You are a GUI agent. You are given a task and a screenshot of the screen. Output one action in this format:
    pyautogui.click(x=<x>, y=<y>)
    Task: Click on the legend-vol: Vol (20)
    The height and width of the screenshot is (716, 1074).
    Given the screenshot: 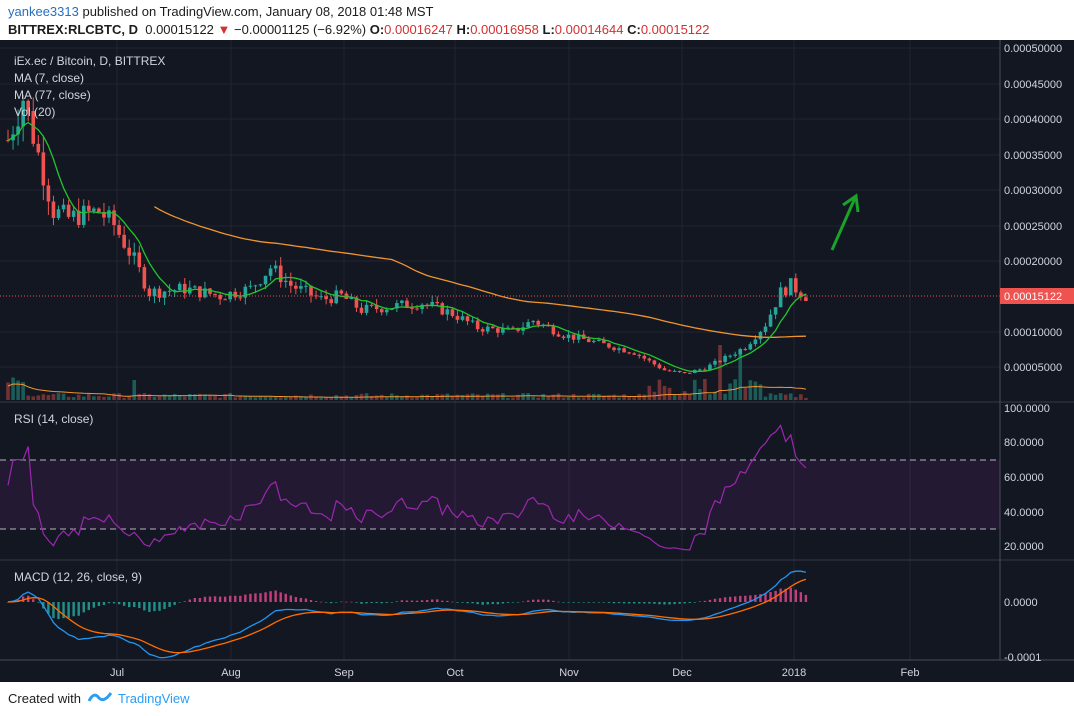 What is the action you would take?
    pyautogui.click(x=34, y=112)
    